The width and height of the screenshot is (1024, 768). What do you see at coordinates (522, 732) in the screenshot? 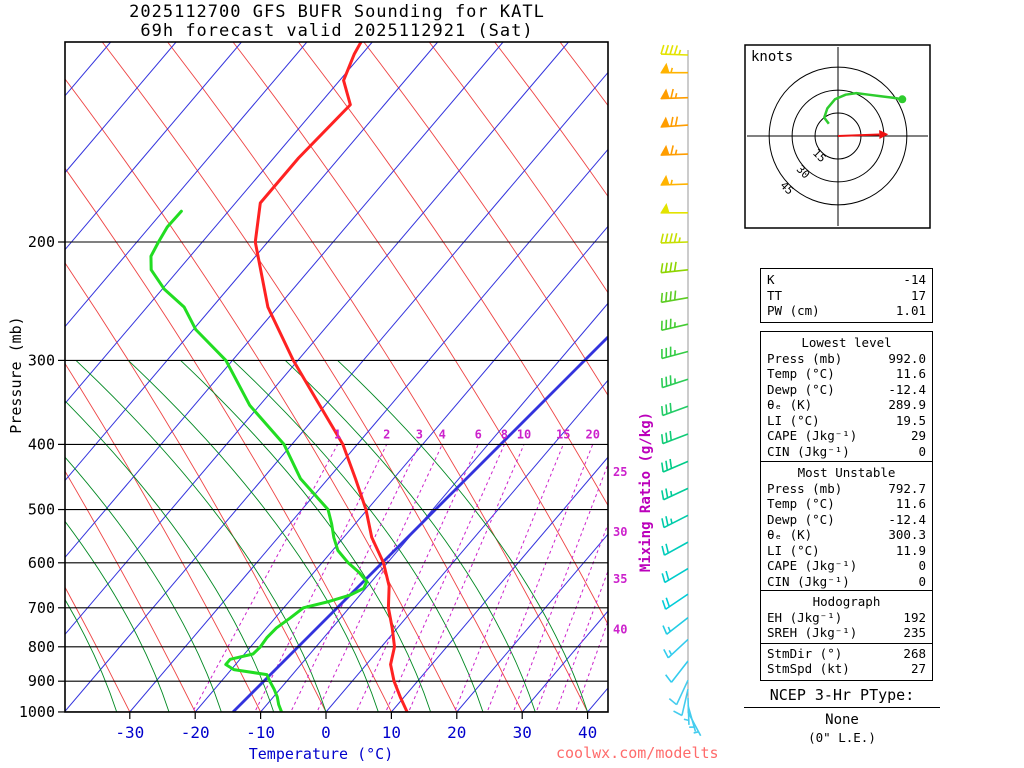
I see `temperature-tick-label: 30` at bounding box center [522, 732].